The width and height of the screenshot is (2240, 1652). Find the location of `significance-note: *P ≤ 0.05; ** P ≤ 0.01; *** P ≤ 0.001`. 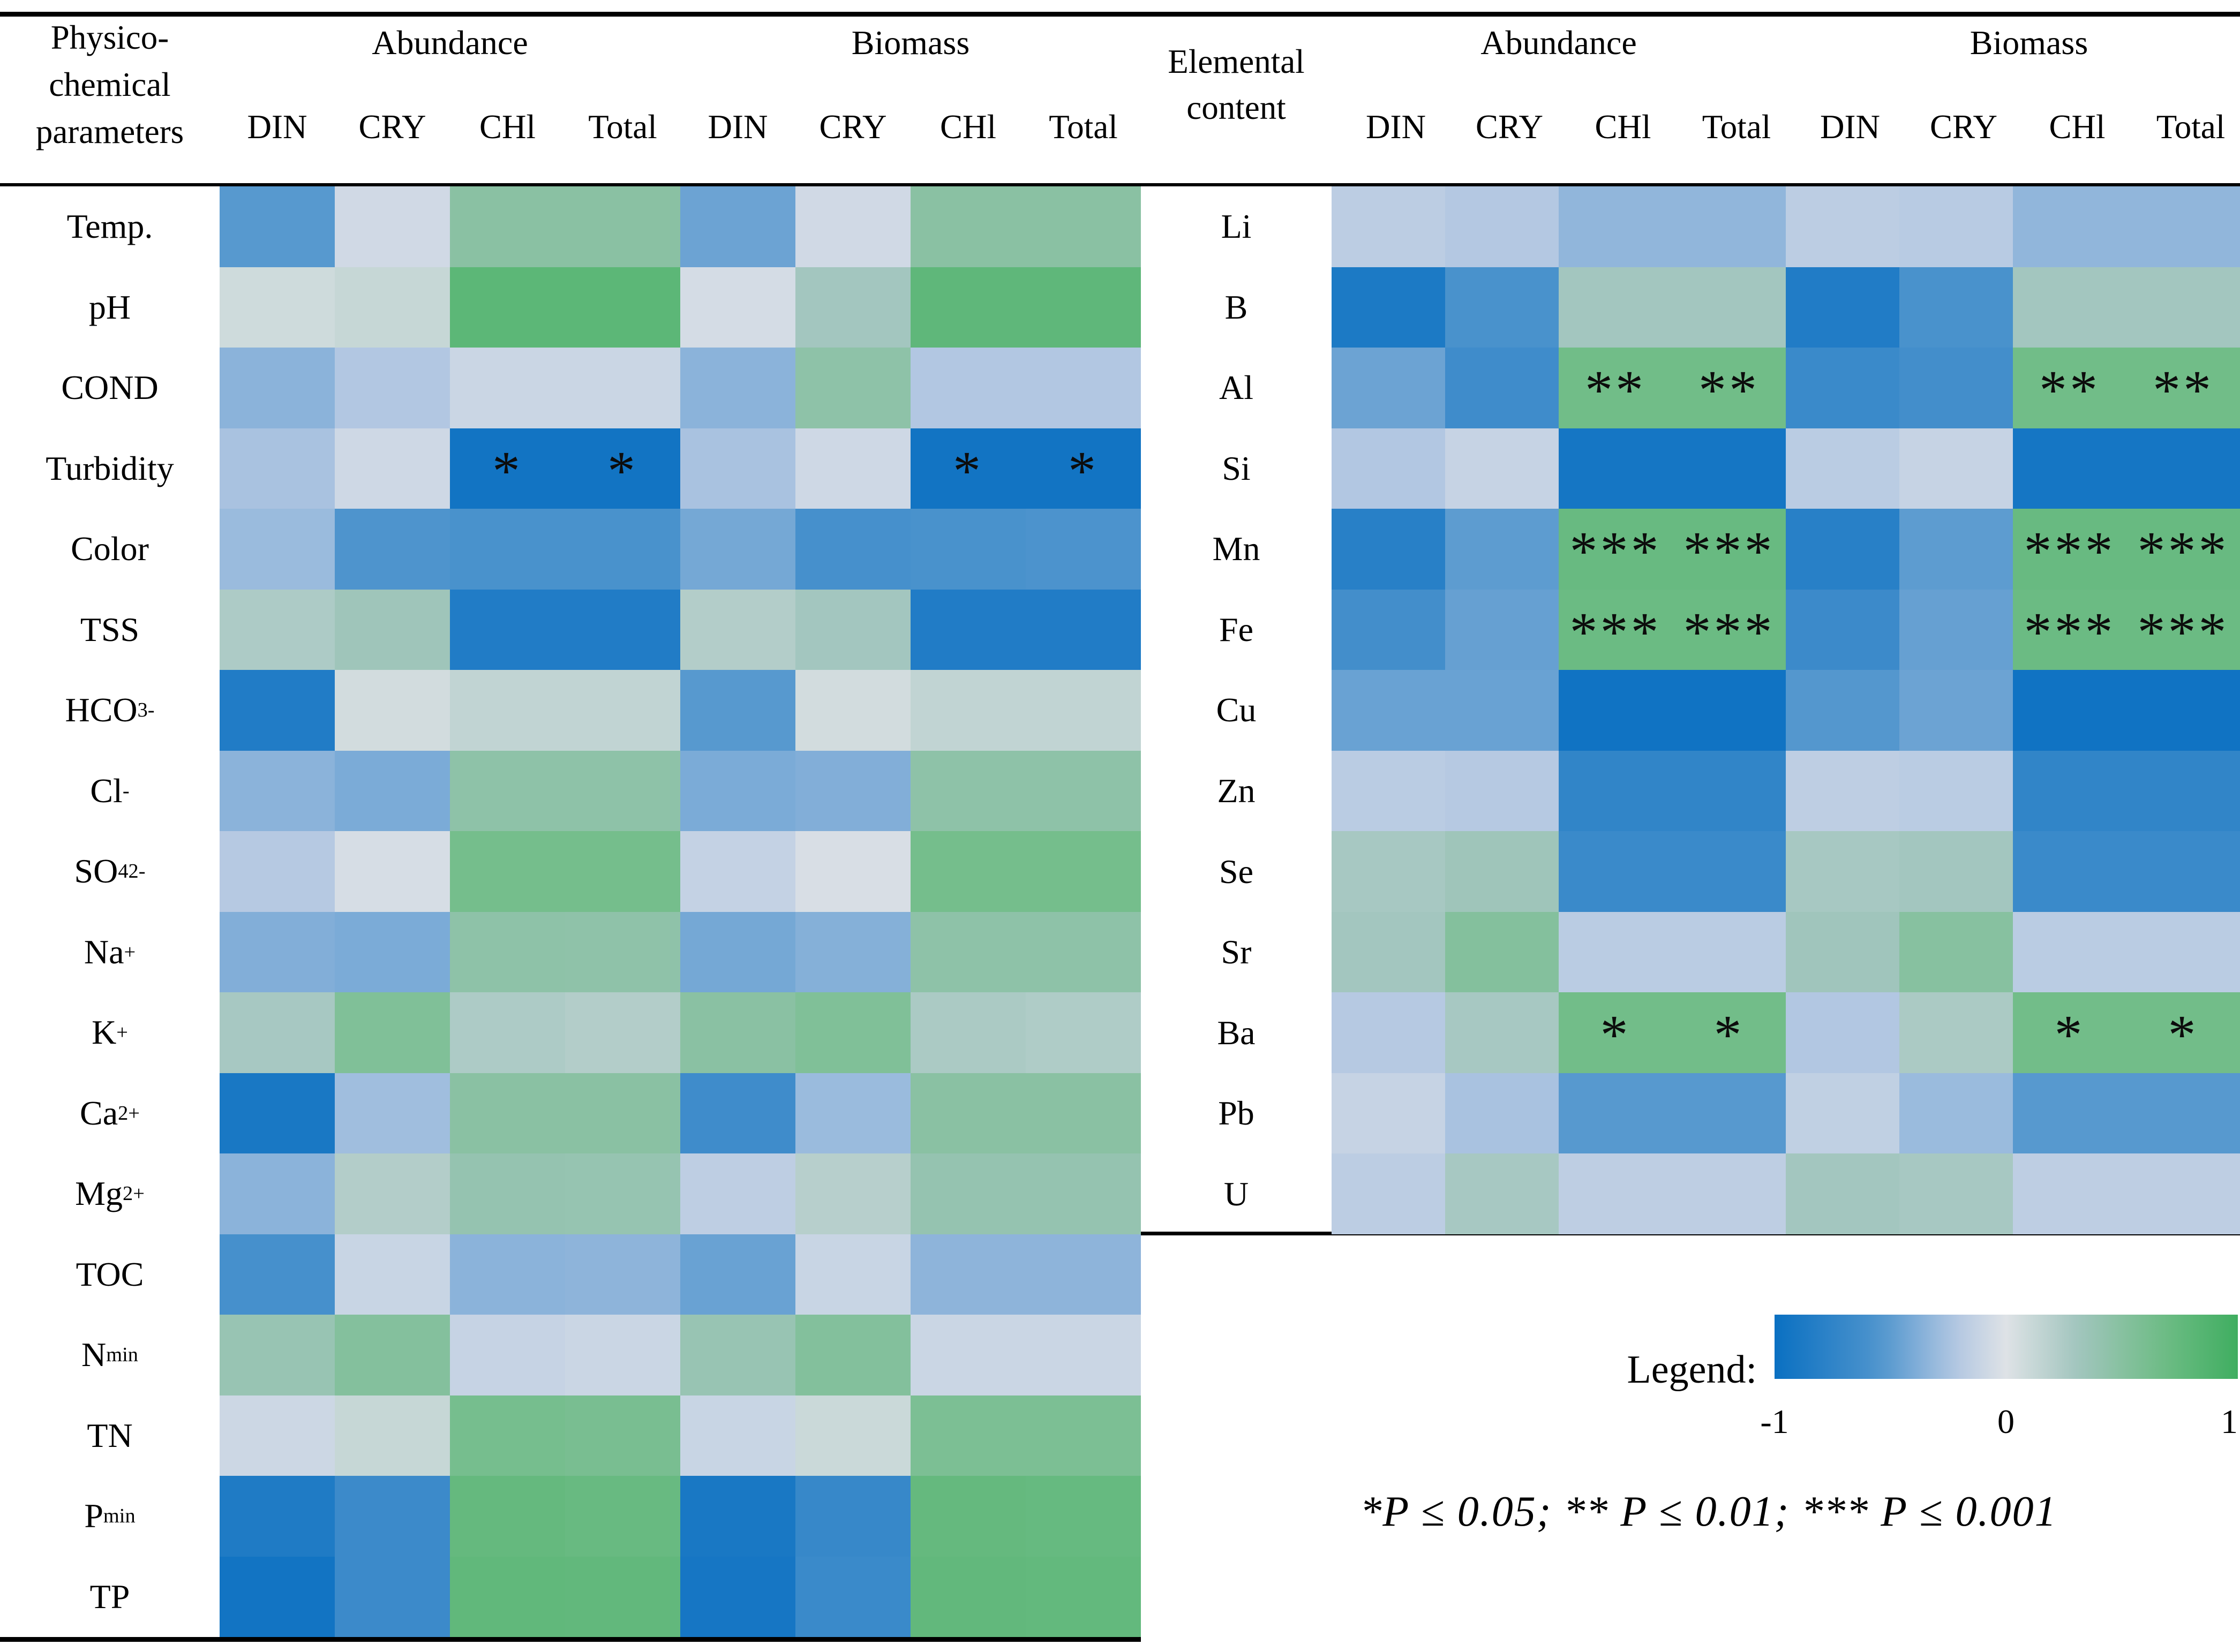

significance-note: *P ≤ 0.05; ** P ≤ 0.01; *** P ≤ 0.001 is located at coordinates (1708, 1511).